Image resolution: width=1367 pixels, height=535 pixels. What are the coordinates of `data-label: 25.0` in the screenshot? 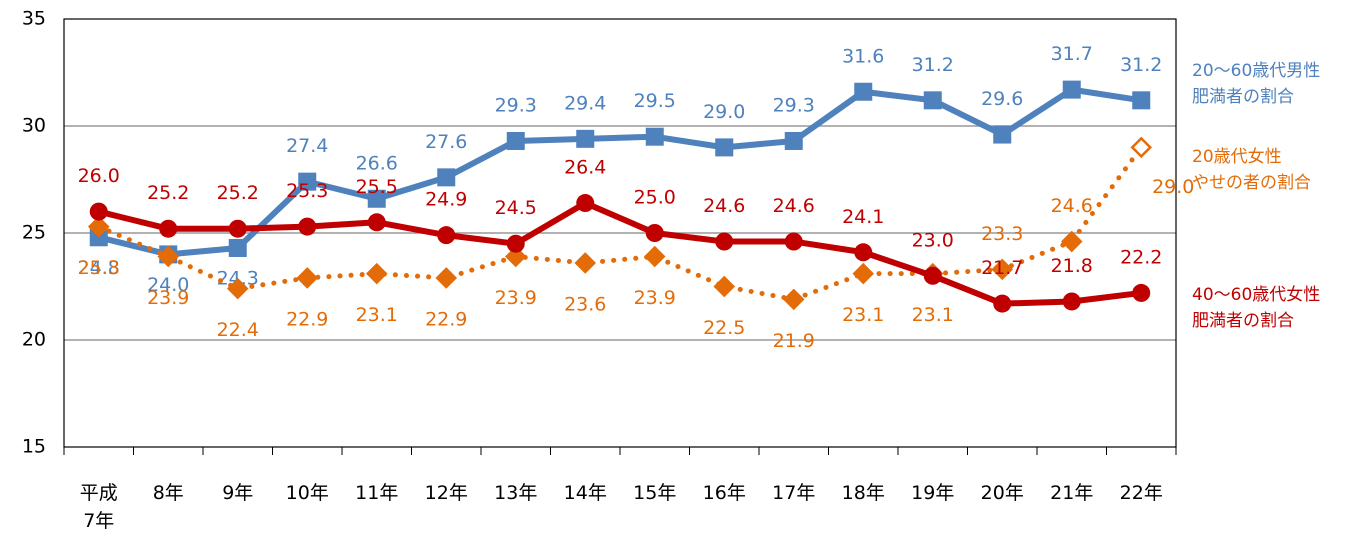 It's located at (655, 198).